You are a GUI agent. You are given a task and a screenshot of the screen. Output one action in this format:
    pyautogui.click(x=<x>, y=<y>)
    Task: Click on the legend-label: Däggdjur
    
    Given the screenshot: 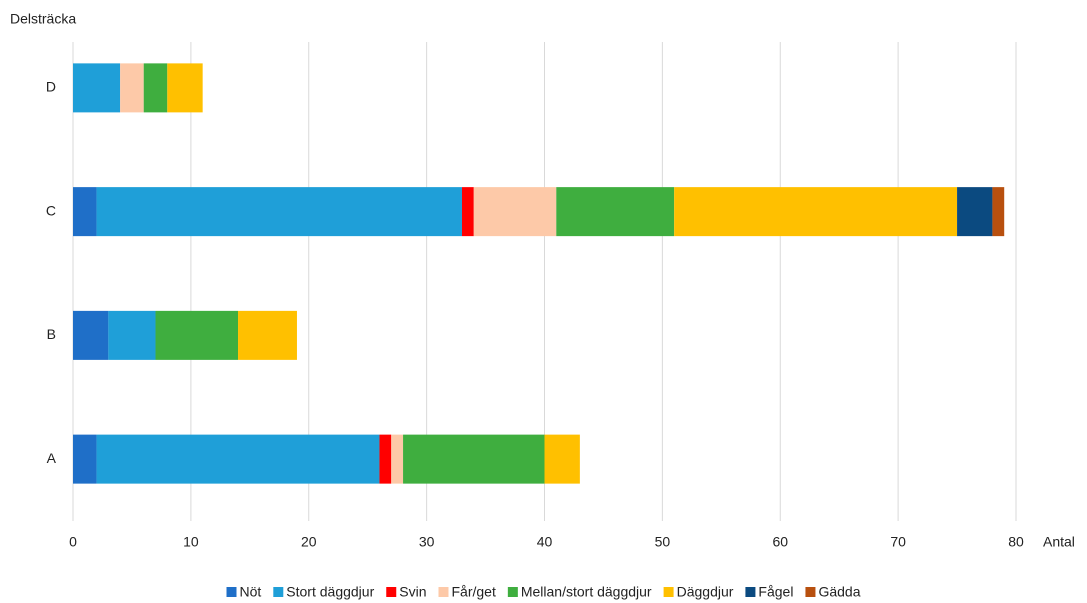 What is the action you would take?
    pyautogui.click(x=705, y=592)
    